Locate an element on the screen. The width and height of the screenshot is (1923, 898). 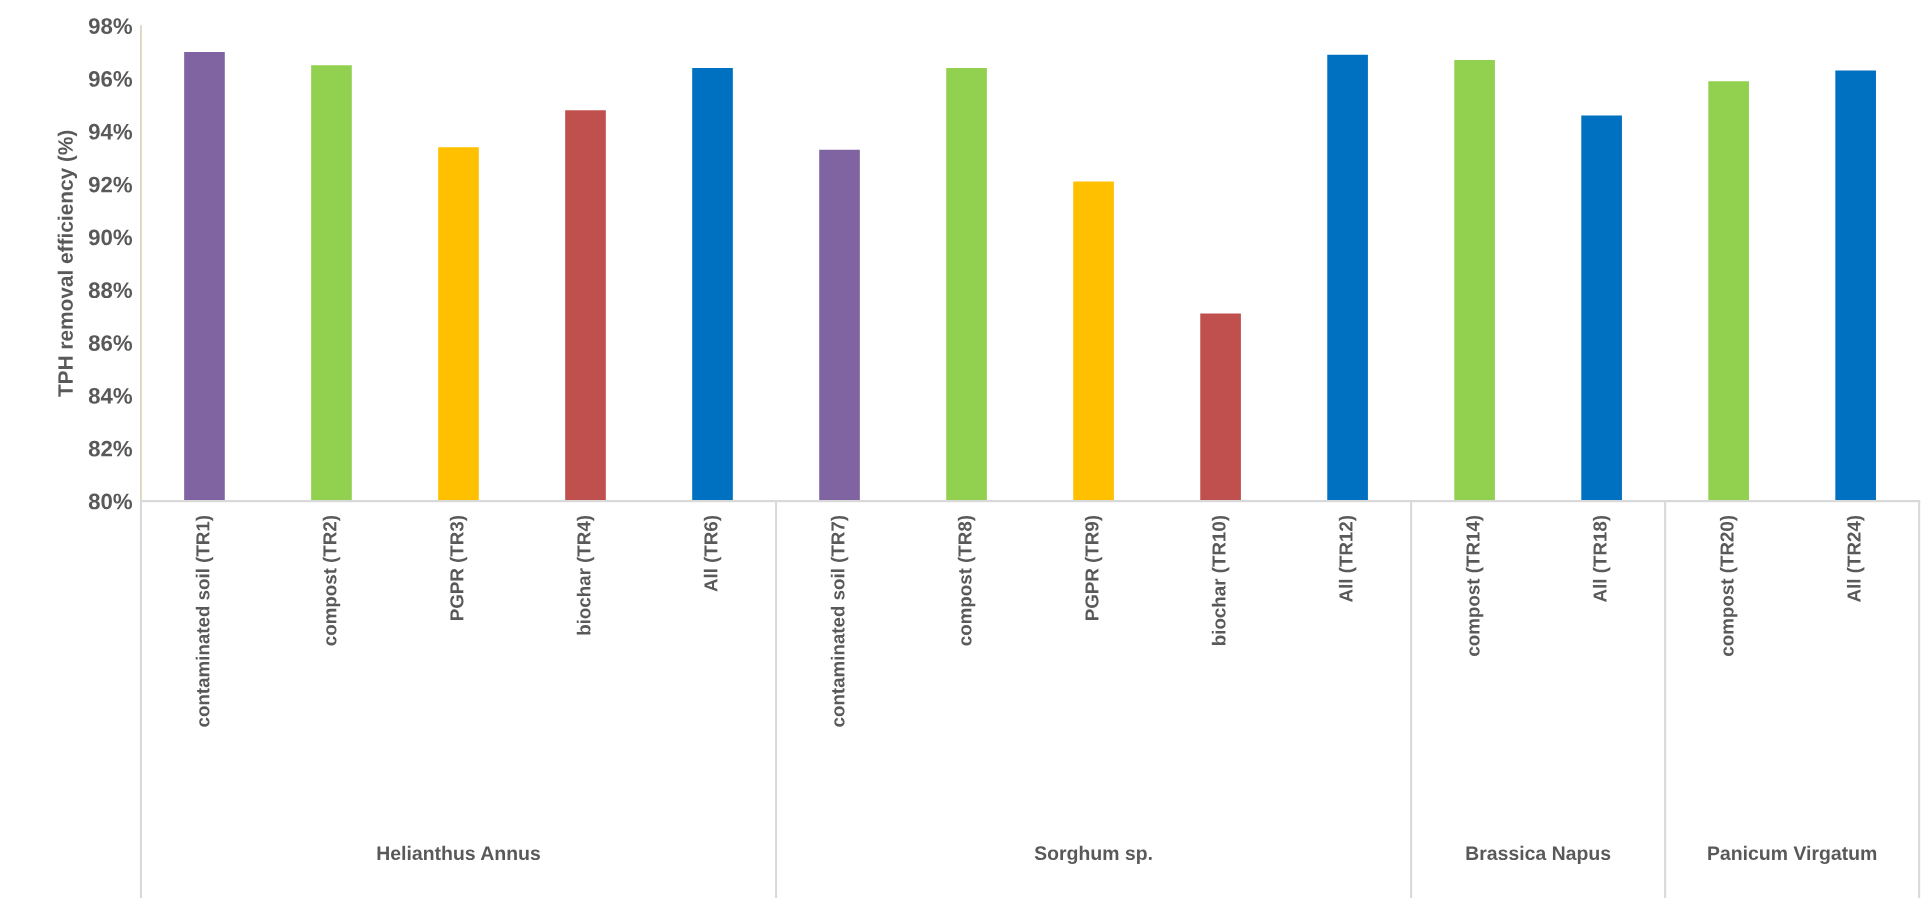
x-tick-label: compost (TR8) is located at coordinates (966, 580).